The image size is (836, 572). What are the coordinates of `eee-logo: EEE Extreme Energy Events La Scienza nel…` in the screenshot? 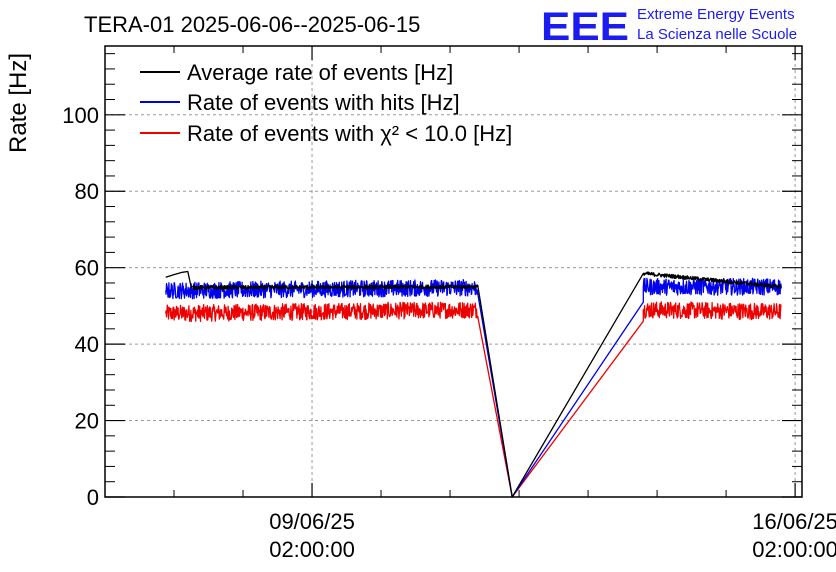 It's located at (669, 27).